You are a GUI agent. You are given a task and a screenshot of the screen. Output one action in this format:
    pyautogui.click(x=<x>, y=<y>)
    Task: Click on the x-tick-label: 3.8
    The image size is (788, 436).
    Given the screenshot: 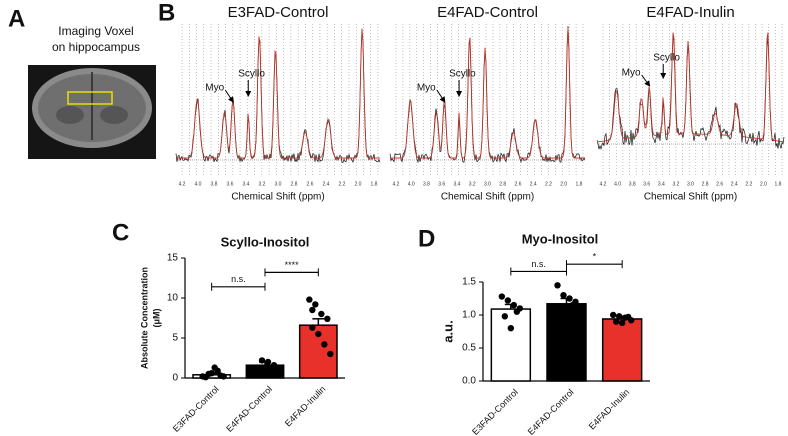 What is the action you would take?
    pyautogui.click(x=214, y=184)
    